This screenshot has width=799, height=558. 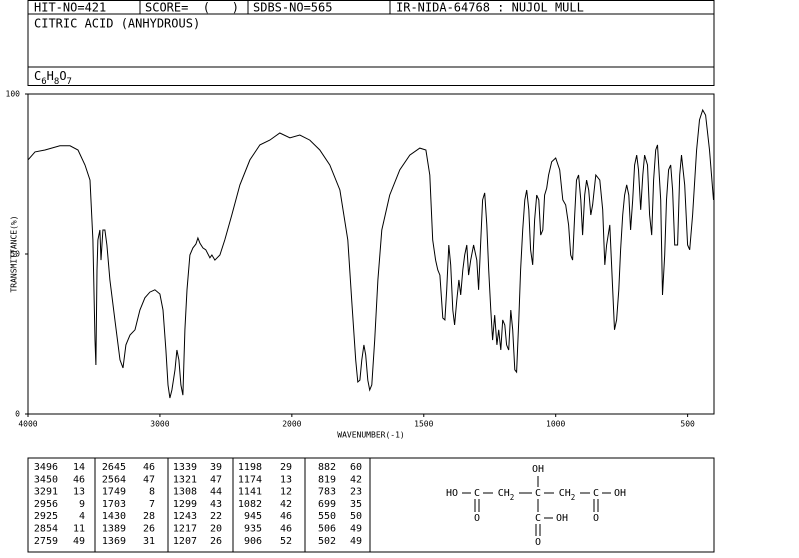 I want to click on peak-wavenumber: 935, so click(x=253, y=529).